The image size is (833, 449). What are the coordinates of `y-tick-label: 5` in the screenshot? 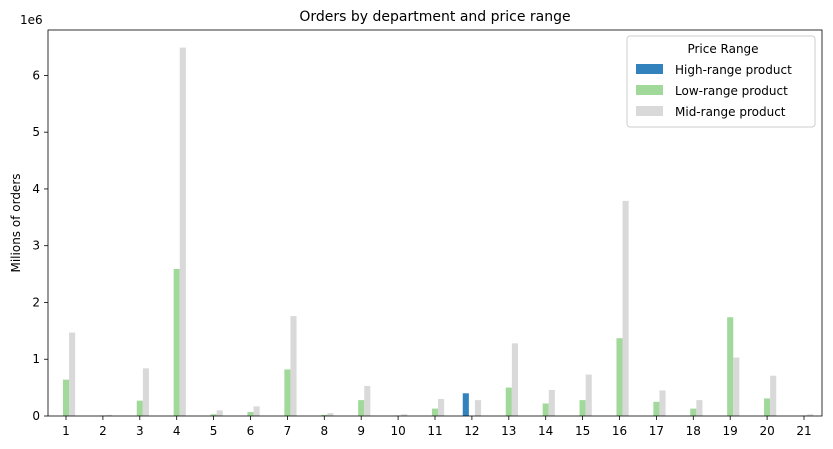 It's located at (36, 132).